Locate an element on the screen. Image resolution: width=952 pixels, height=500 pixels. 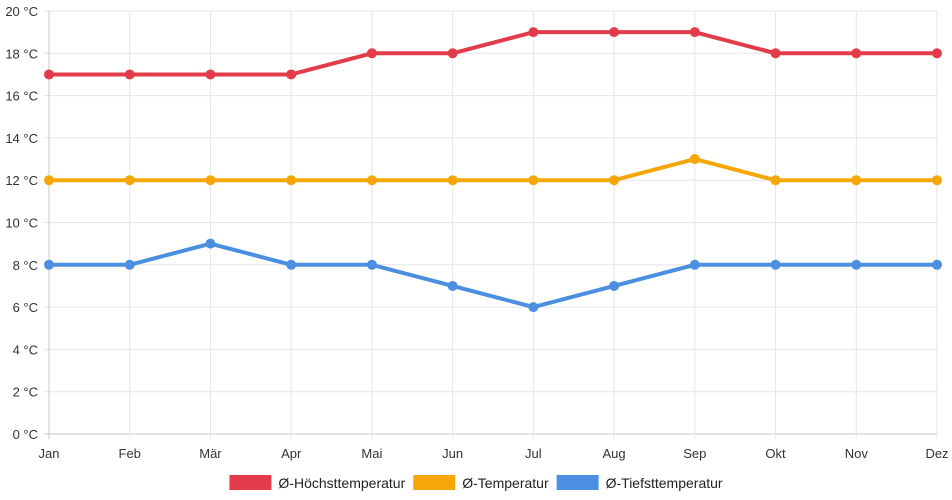
y-tick-label: 4 °C is located at coordinates (25, 349).